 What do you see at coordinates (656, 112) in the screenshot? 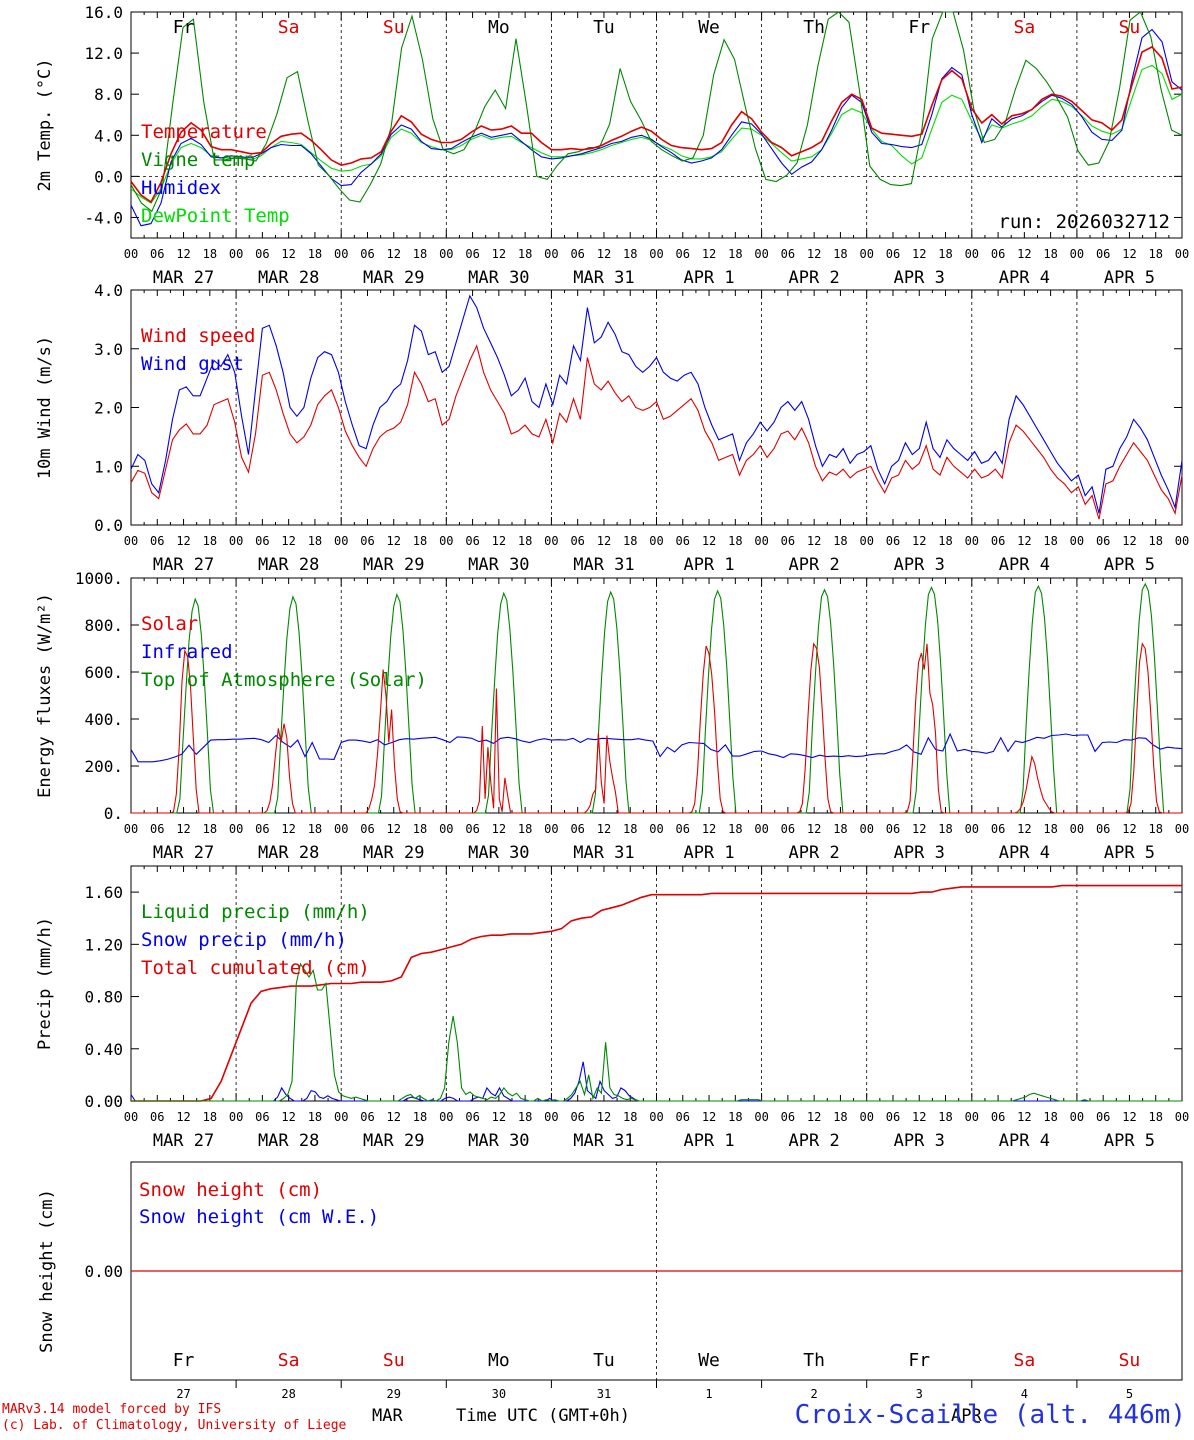
I see `series-line-vigne-temp` at bounding box center [656, 112].